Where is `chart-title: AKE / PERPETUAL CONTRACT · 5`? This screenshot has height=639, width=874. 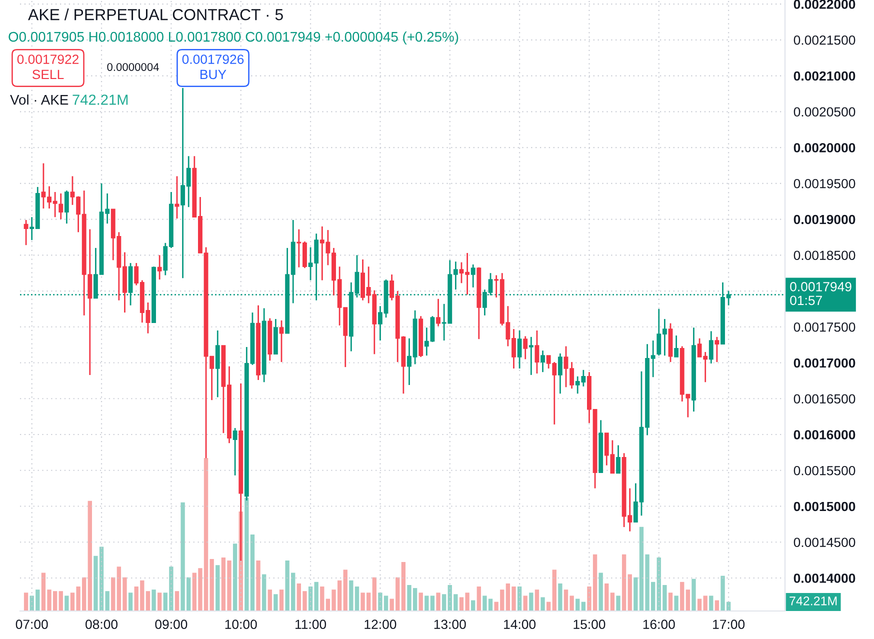
chart-title: AKE / PERPETUAL CONTRACT · 5 is located at coordinates (155, 14).